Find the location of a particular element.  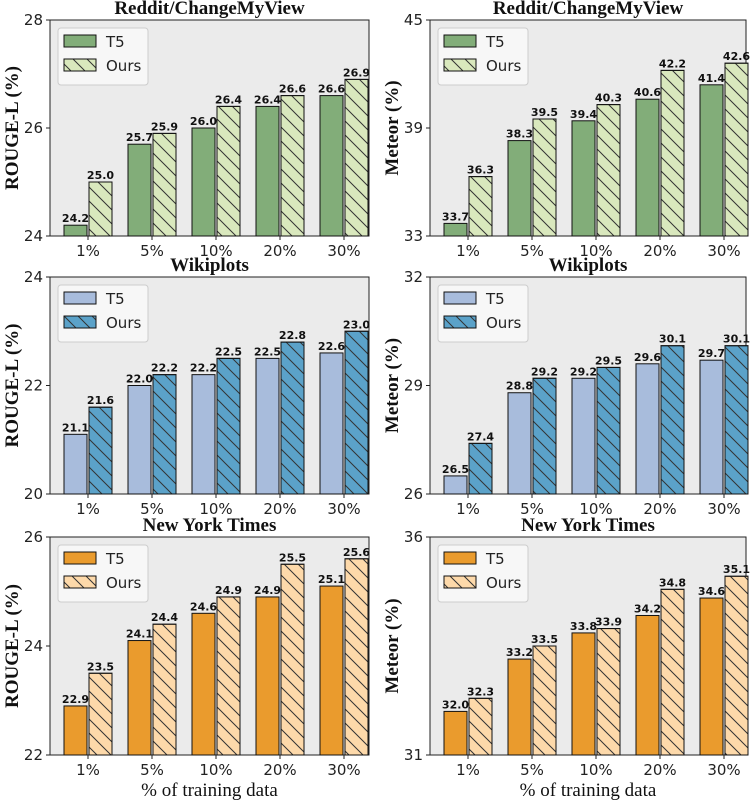

data-label: 24.1 is located at coordinates (139, 634).